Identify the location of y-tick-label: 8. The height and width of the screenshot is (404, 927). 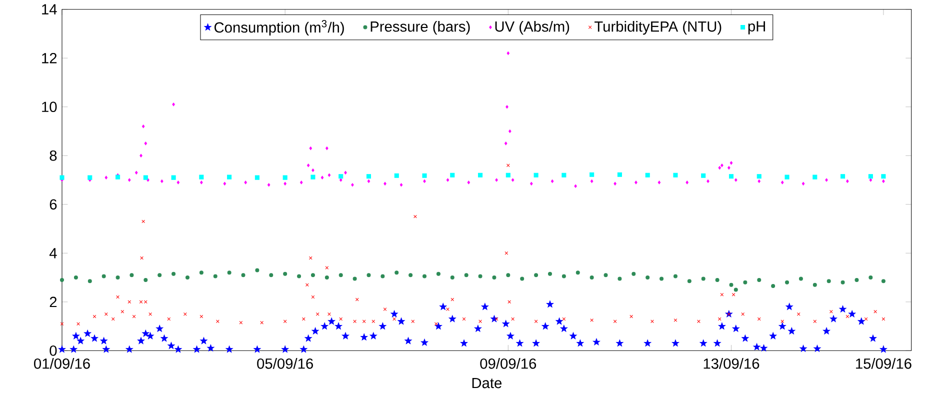
(53, 155).